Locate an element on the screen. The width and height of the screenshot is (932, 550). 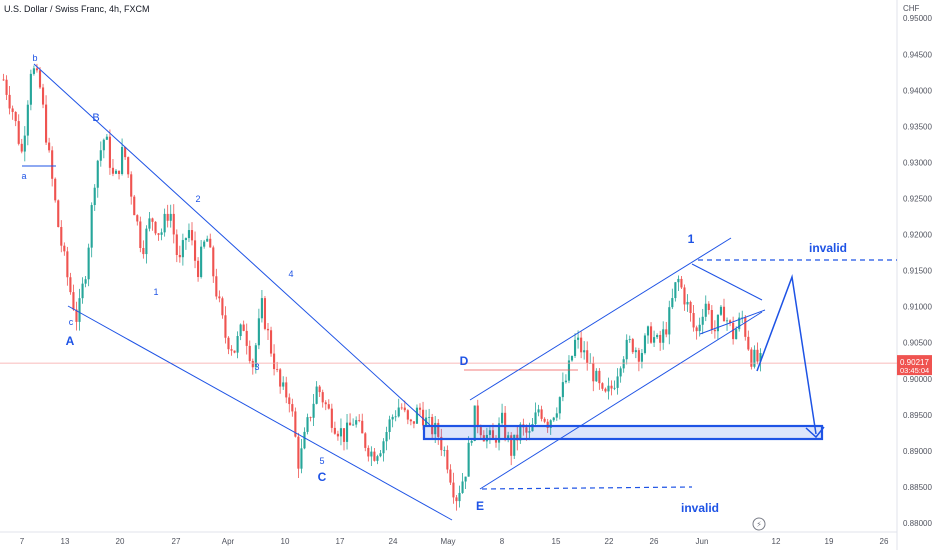
label-c: c is located at coordinates (71, 322).